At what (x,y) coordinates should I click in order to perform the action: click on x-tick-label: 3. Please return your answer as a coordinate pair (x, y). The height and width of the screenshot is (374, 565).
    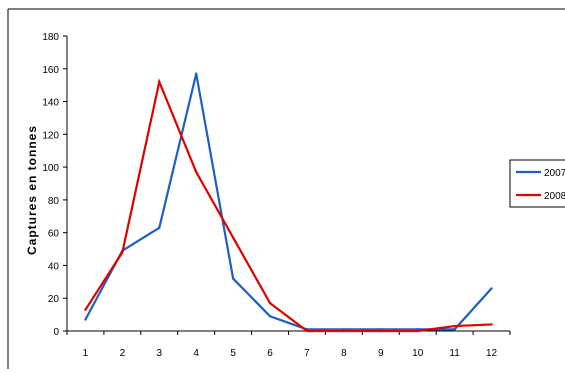
    Looking at the image, I should click on (160, 353).